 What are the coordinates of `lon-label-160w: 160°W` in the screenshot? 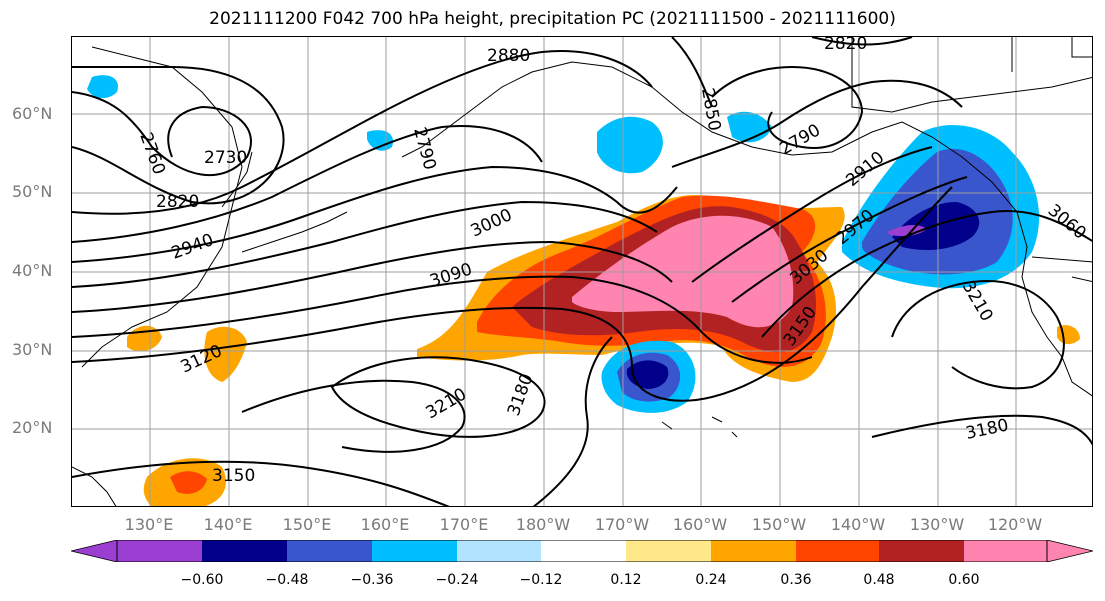 It's located at (700, 524).